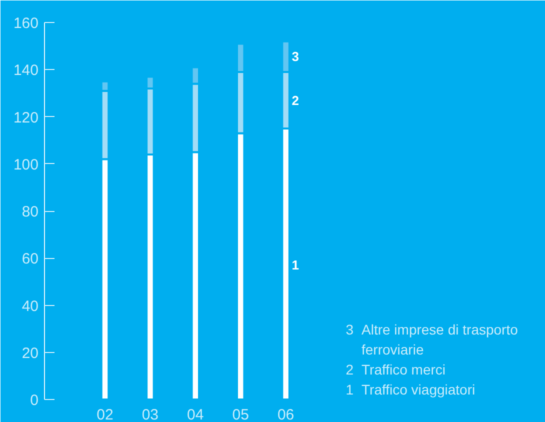  I want to click on y-tick-label: 100, so click(26, 165).